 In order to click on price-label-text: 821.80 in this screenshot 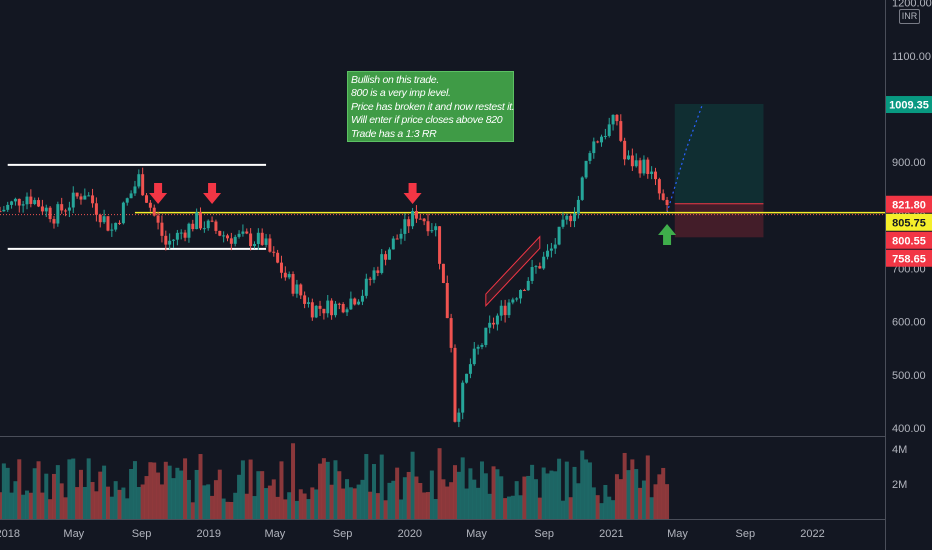, I will do `click(909, 205)`.